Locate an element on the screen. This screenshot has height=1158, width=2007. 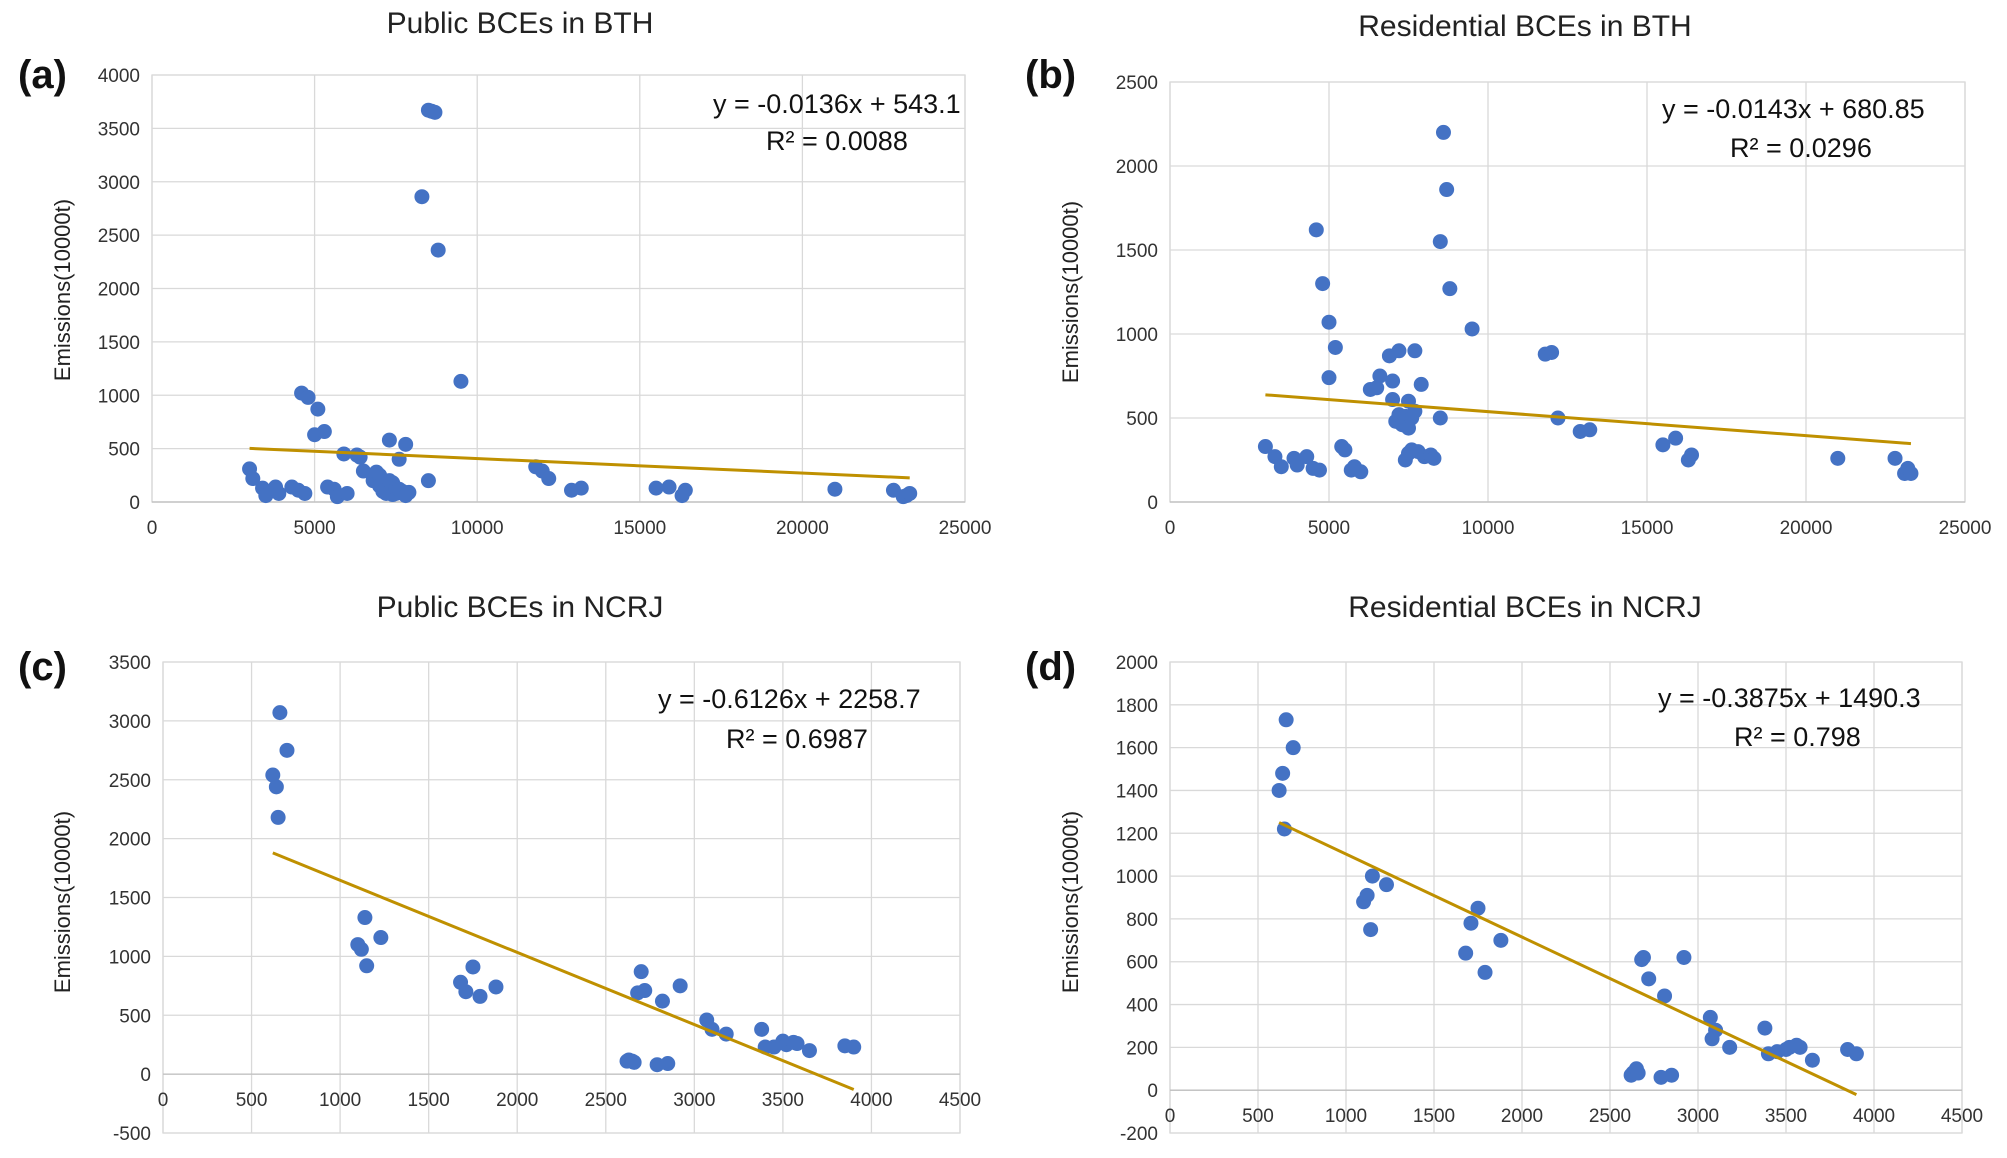
y-tick-label: 500 is located at coordinates (1142, 419).